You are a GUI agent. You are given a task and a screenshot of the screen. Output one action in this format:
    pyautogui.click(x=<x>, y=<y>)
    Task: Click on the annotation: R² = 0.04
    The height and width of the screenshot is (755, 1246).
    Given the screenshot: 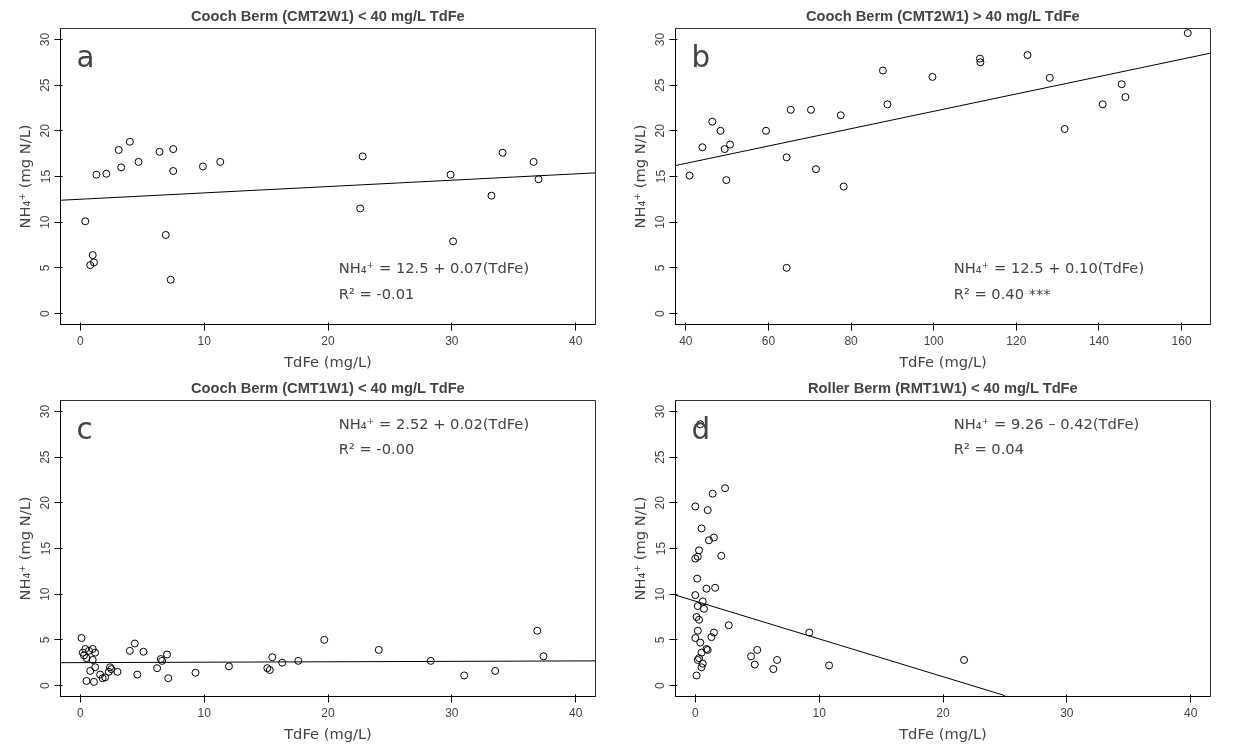 What is the action you would take?
    pyautogui.click(x=988, y=449)
    